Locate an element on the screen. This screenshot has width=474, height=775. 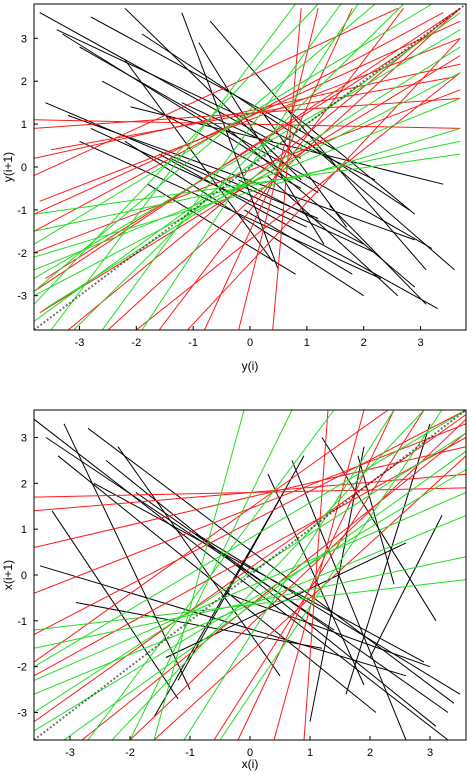
y-axis-label: x(i+1) is located at coordinates (8, 575).